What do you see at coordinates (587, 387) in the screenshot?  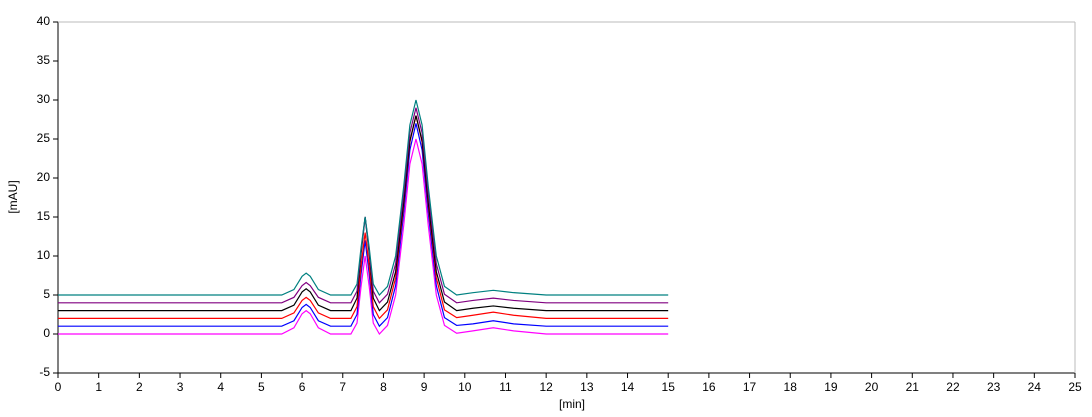 I see `x-tick-label: 13` at bounding box center [587, 387].